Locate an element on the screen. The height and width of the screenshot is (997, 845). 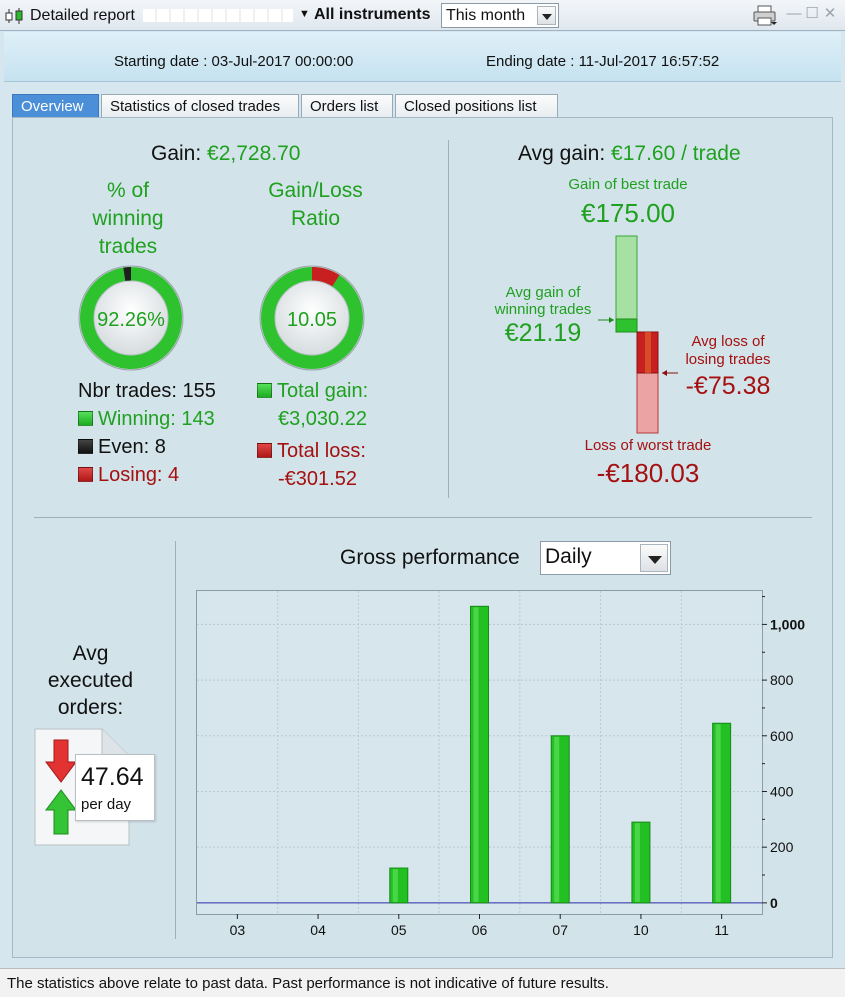
x-tick-label: 07 is located at coordinates (560, 930).